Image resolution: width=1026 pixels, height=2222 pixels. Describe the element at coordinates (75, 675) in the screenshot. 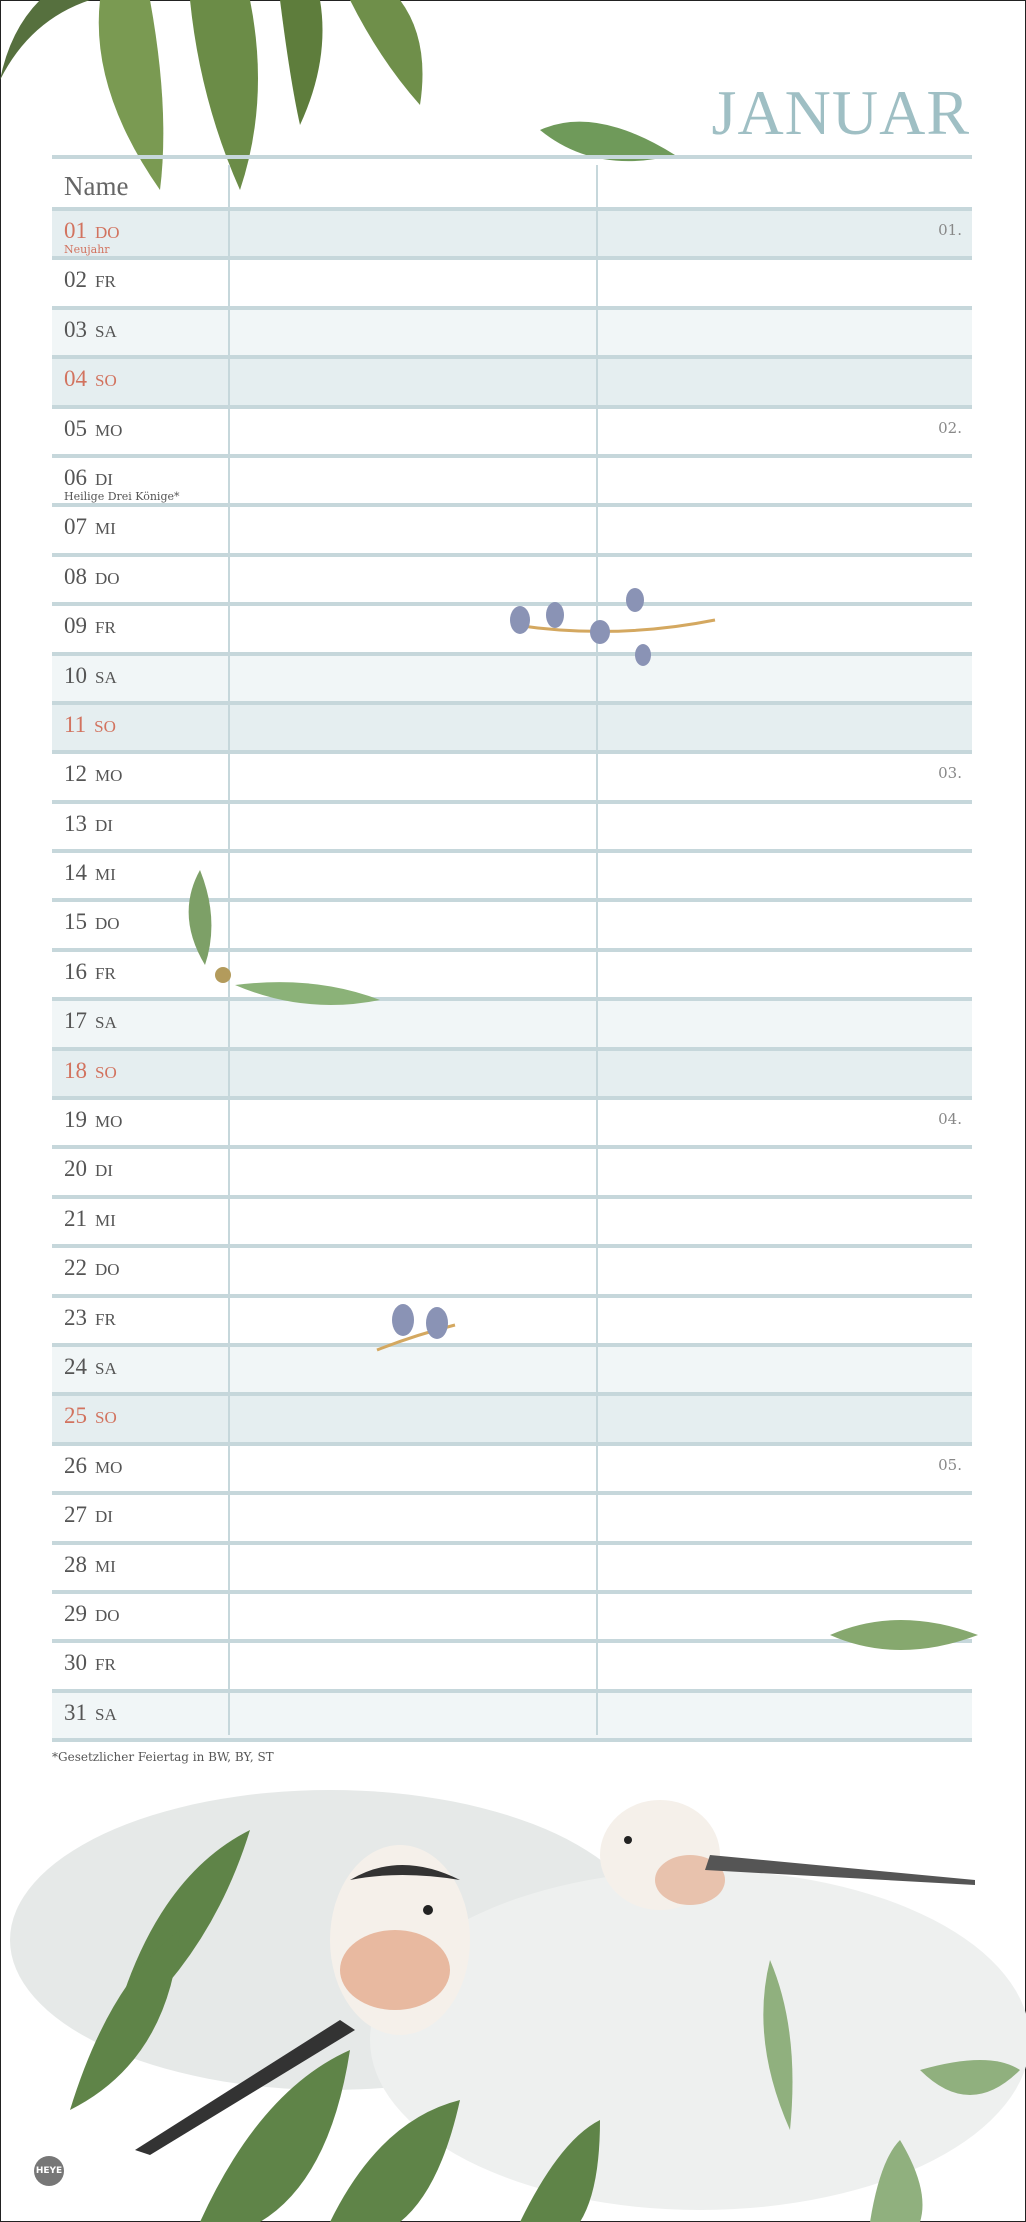

I see `day-number: 10` at that location.